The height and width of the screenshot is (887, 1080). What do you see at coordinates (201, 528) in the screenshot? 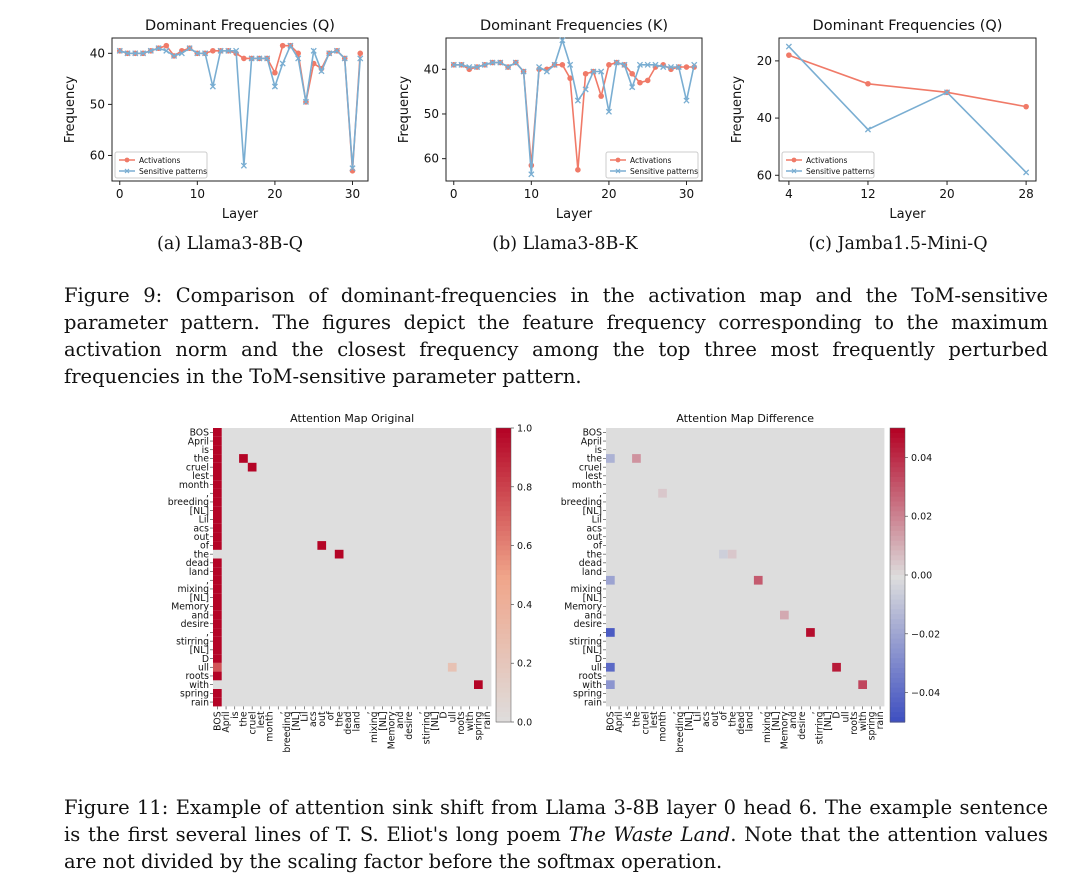
I see `row-token-label: acs` at bounding box center [201, 528].